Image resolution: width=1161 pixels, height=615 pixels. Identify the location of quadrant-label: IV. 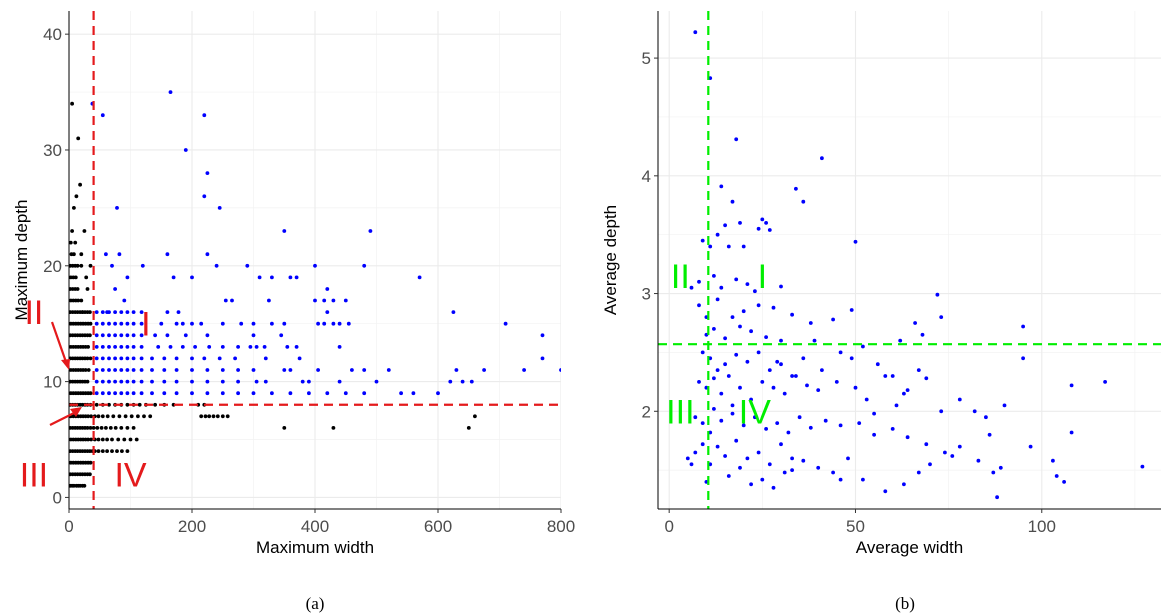
(130, 475).